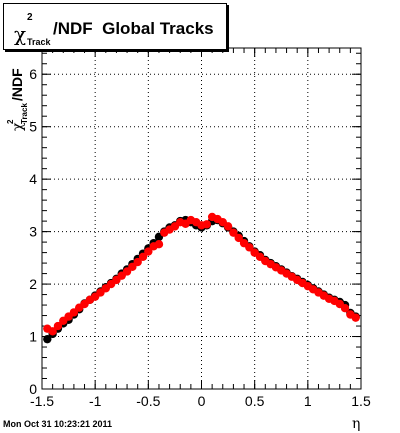 This screenshot has height=433, width=400. What do you see at coordinates (39, 42) in the screenshot?
I see `title-subscript: Track` at bounding box center [39, 42].